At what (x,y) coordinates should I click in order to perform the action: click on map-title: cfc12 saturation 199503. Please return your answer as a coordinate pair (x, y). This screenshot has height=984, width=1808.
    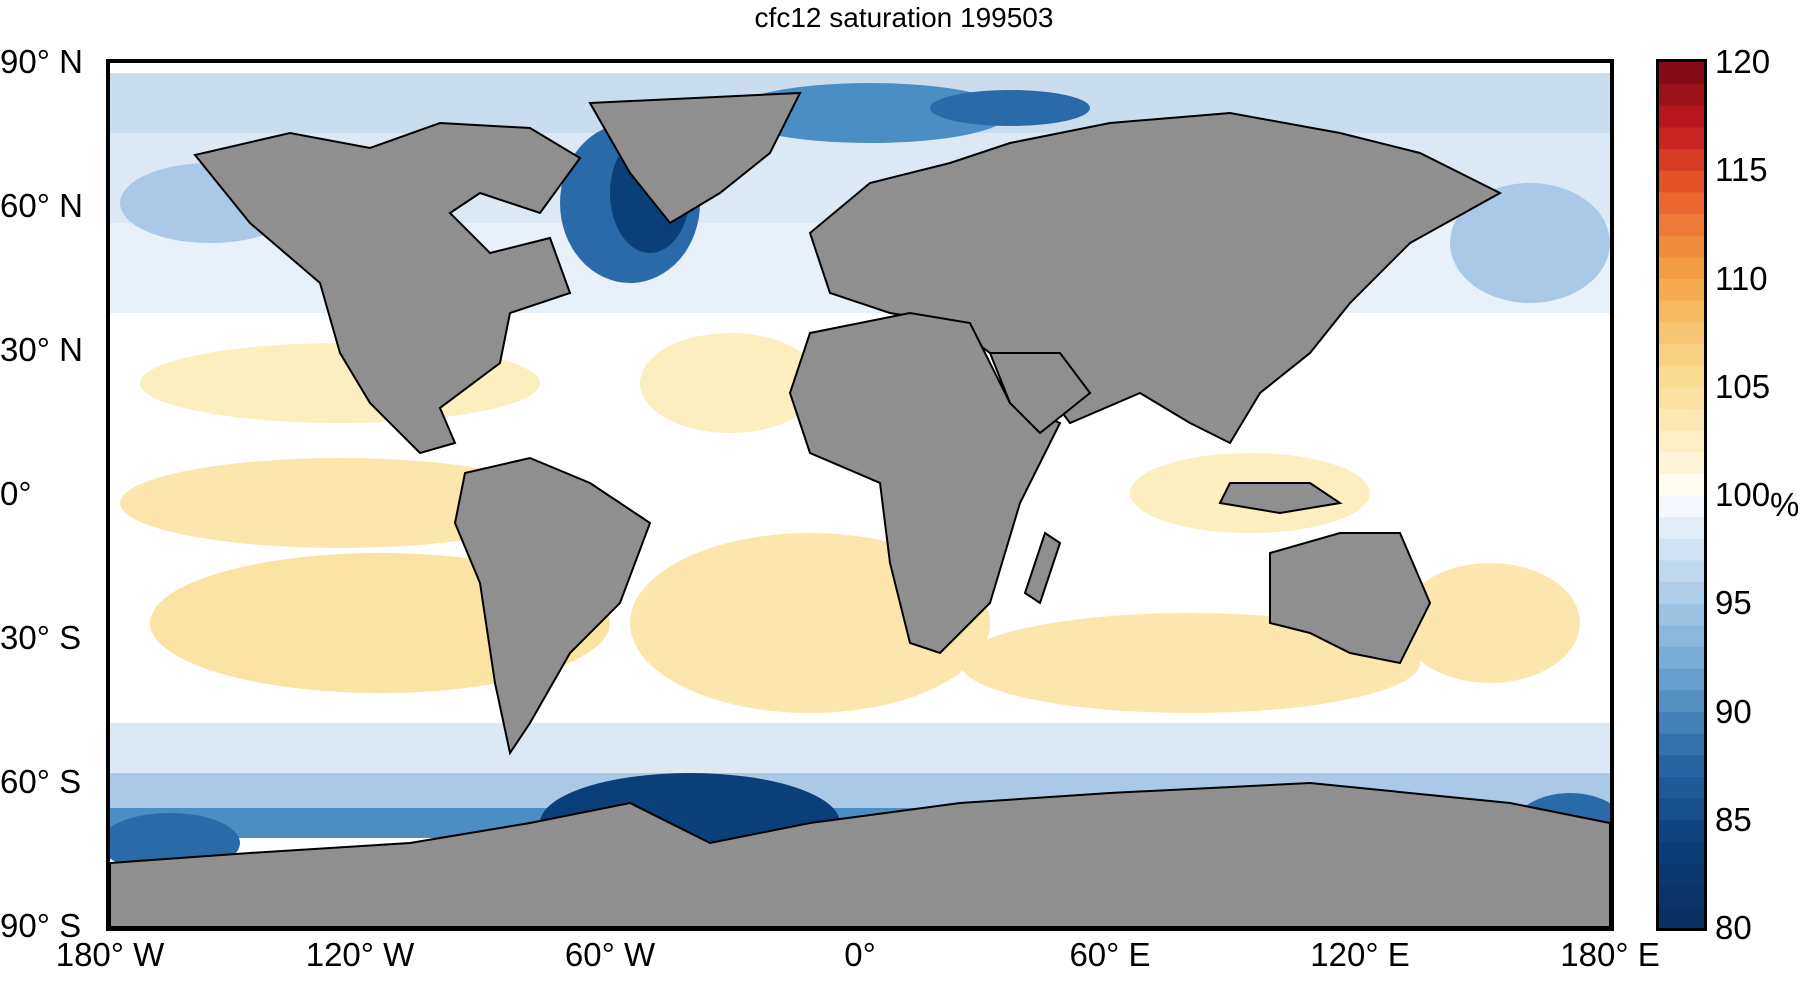
    Looking at the image, I should click on (904, 17).